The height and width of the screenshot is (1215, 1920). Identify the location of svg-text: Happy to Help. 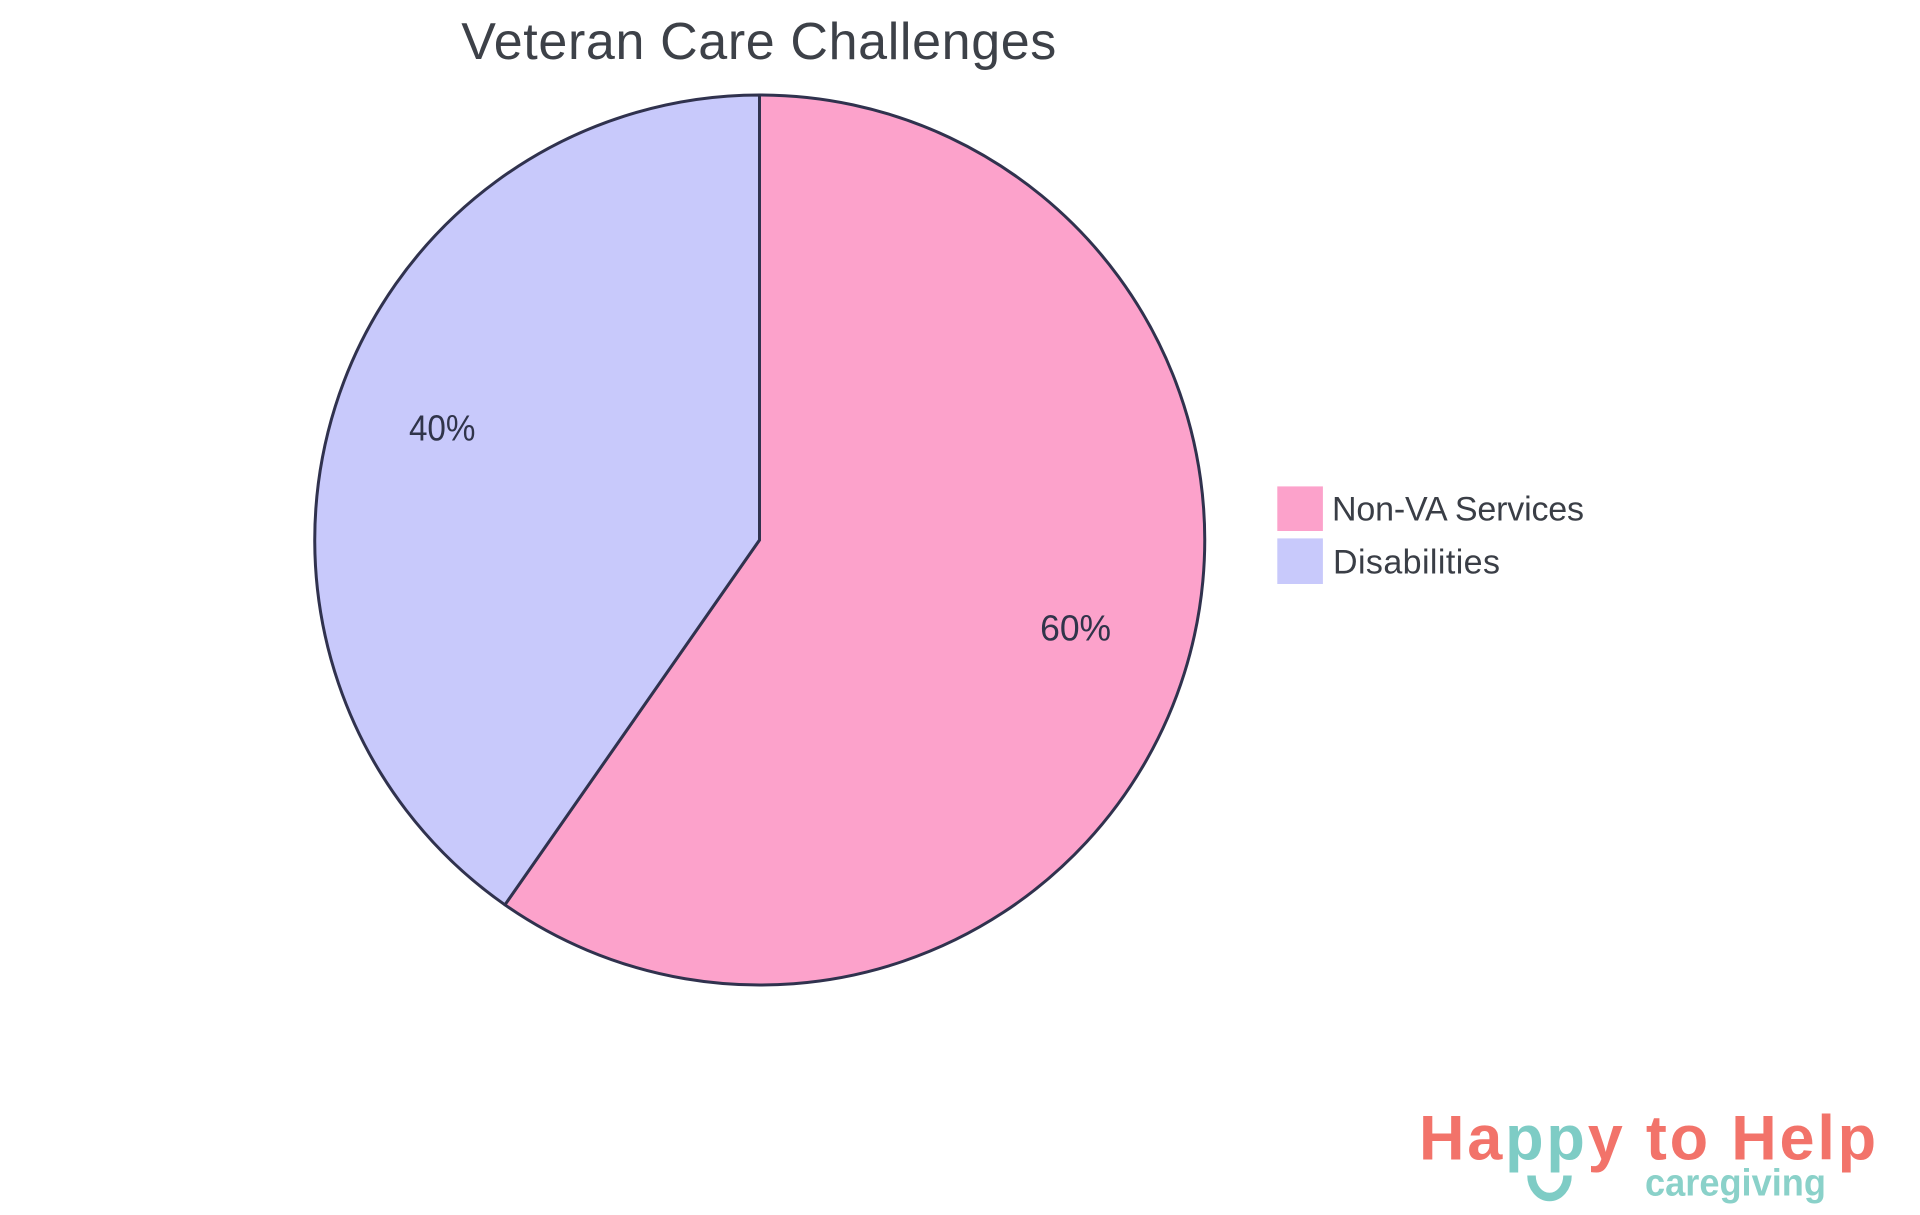
(1649, 1139).